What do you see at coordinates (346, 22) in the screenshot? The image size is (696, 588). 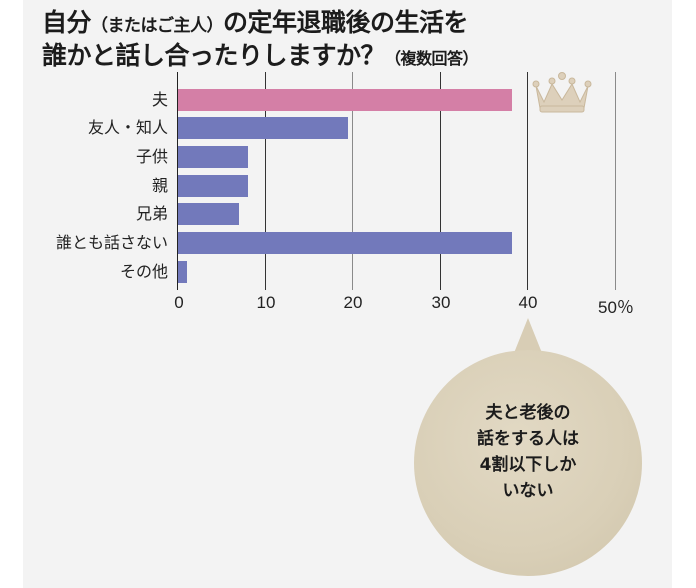 I see `title-text: の定年退職後の生活を` at bounding box center [346, 22].